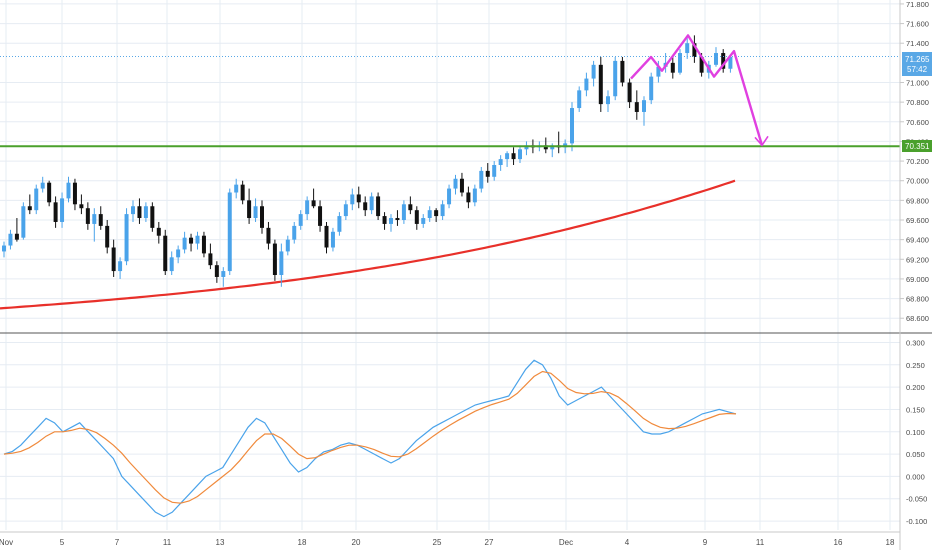 The image size is (932, 550). Describe the element at coordinates (917, 122) in the screenshot. I see `price-tick-label: 70.600` at that location.